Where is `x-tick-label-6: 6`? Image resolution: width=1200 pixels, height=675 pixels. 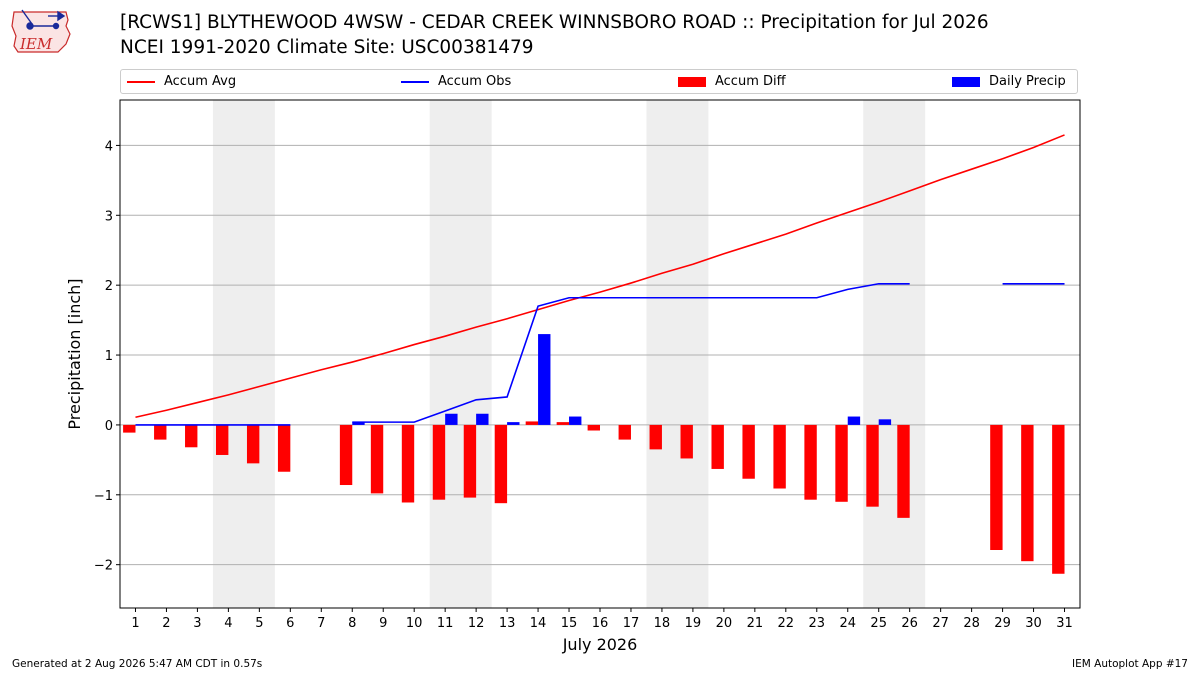 x-tick-label-6: 6 is located at coordinates (290, 623).